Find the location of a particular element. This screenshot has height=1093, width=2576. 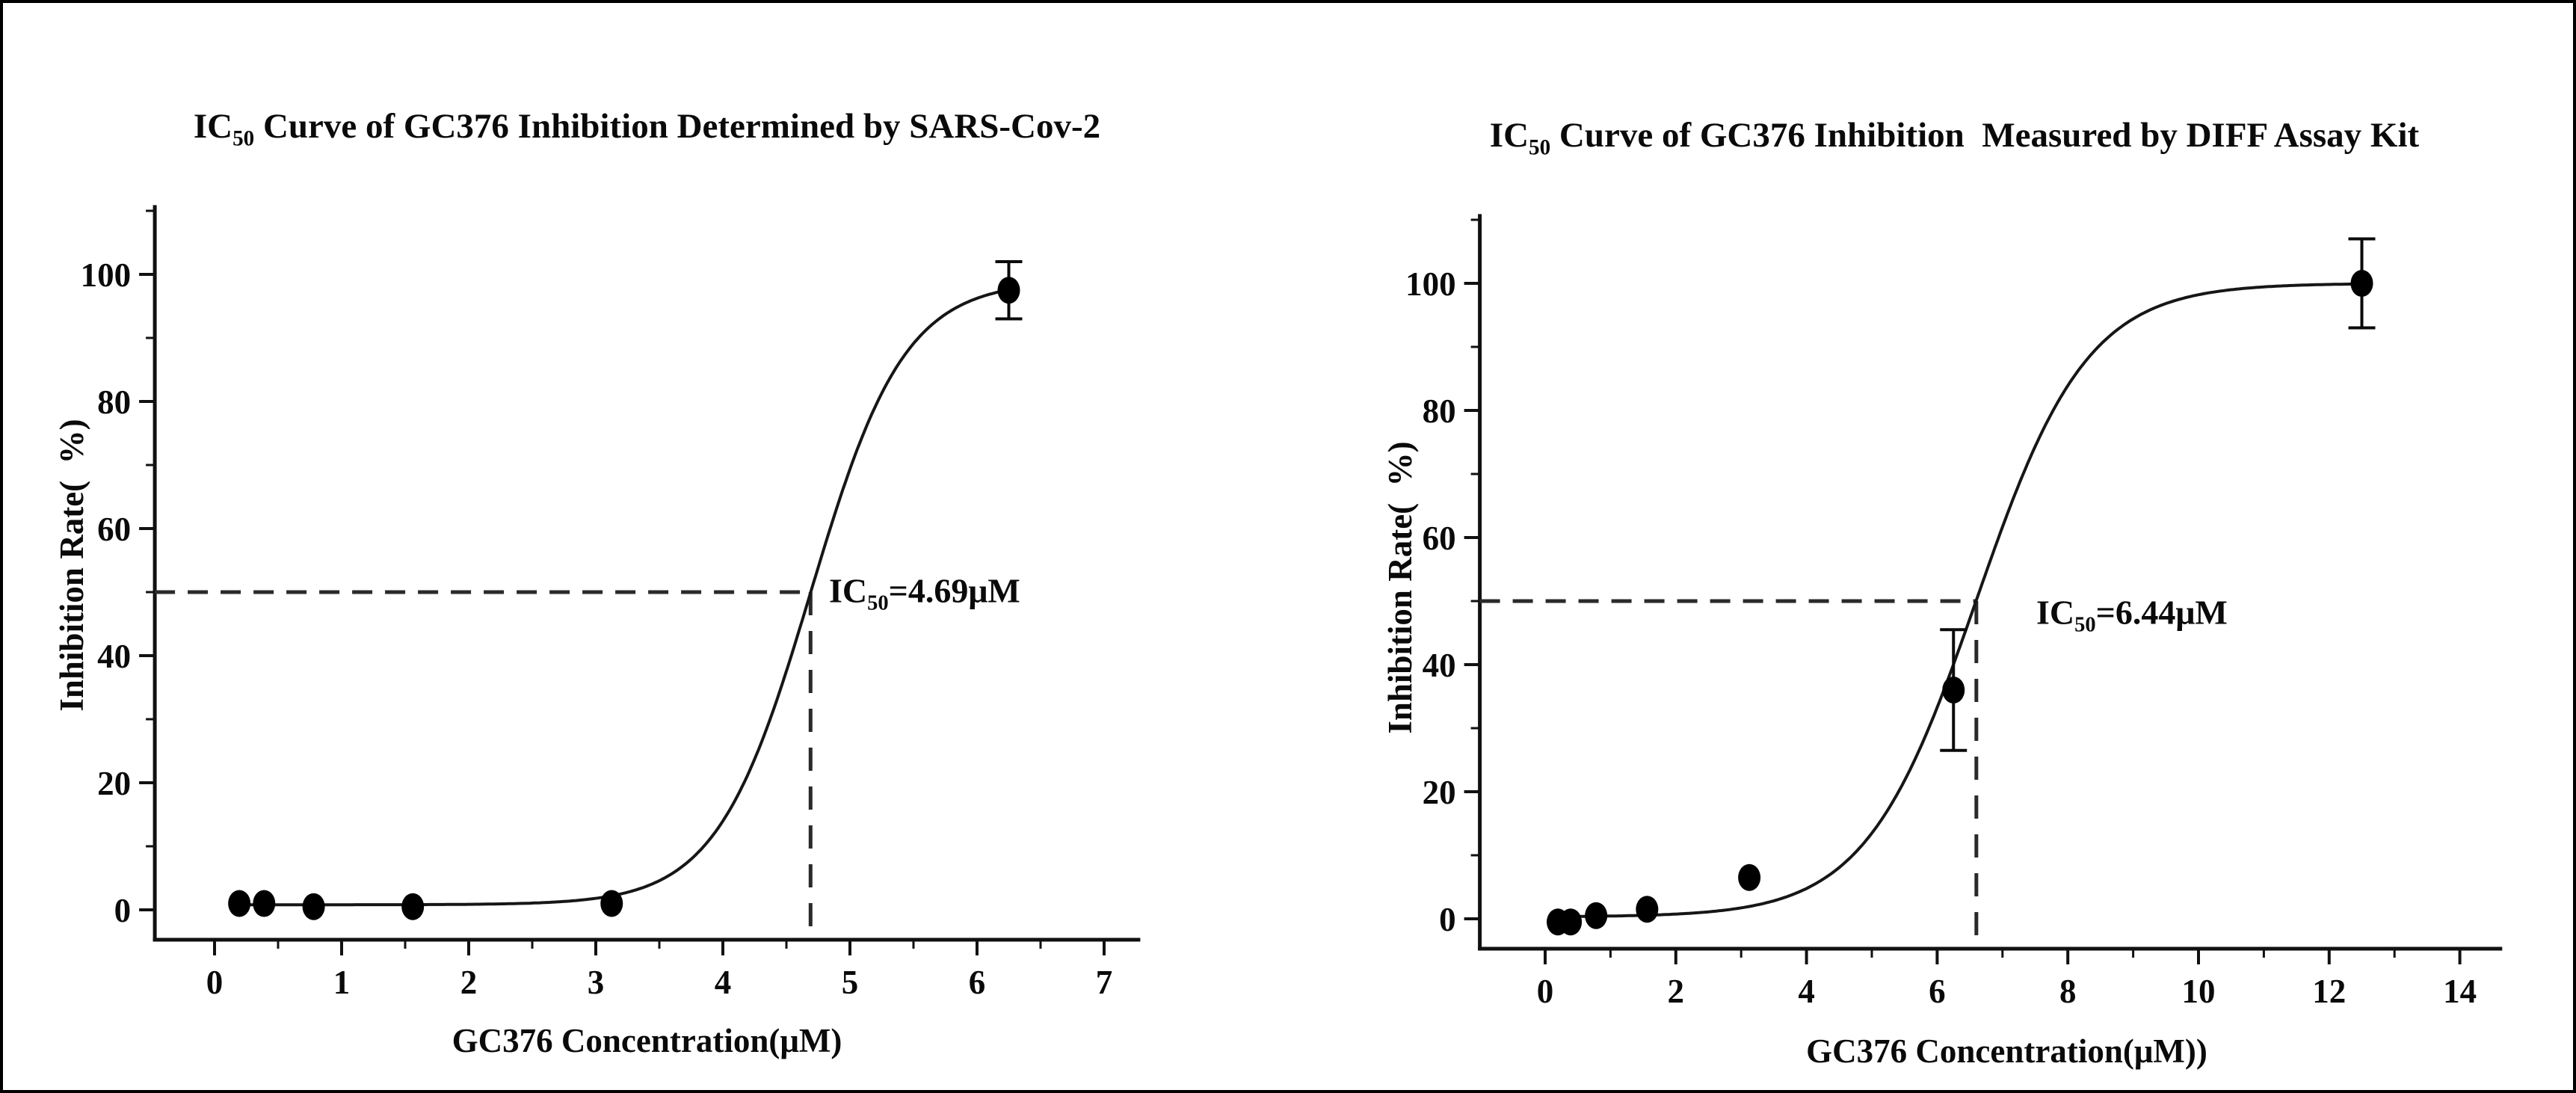

x-axis-label: GC376 Concentration(μM)) is located at coordinates (2006, 1051).